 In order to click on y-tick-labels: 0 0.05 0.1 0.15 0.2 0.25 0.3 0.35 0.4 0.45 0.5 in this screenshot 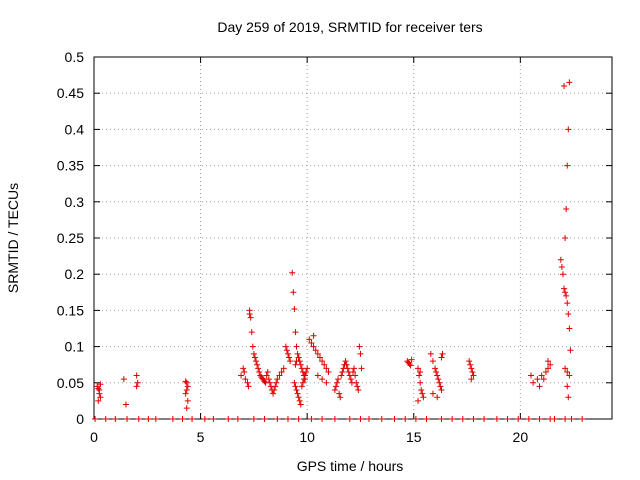, I will do `click(70, 238)`.